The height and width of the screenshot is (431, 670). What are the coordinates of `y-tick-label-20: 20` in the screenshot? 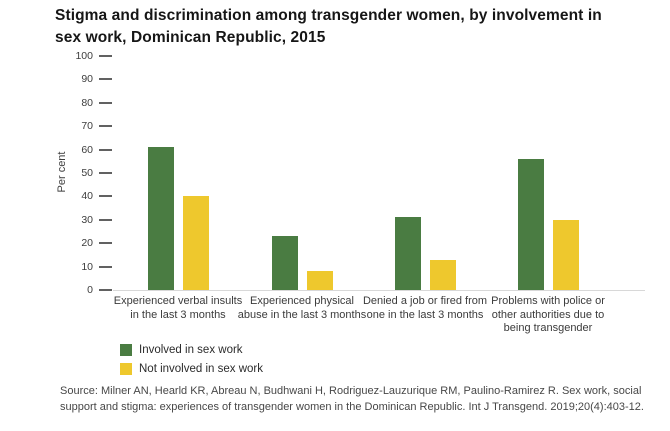 It's located at (87, 243).